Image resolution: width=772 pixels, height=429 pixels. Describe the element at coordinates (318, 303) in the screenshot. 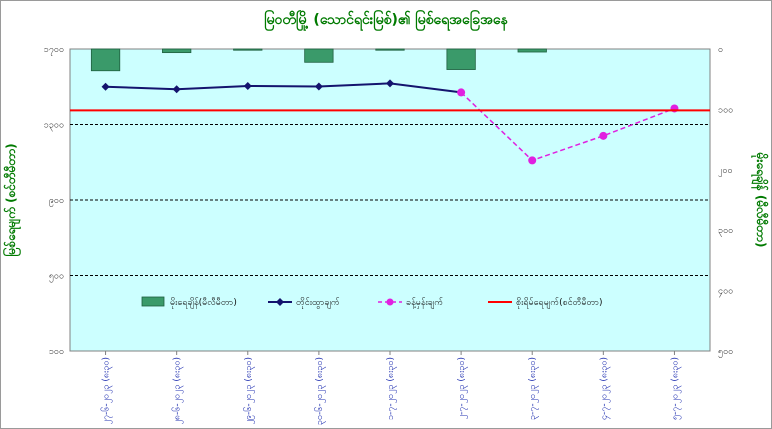

I see `legend-label: တိုင်းထွာချက်` at that location.